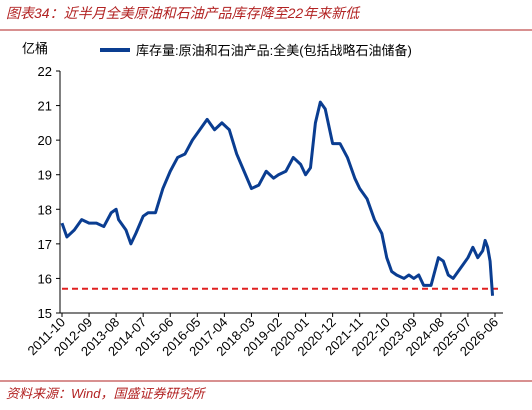 The height and width of the screenshot is (410, 532). What do you see at coordinates (45, 278) in the screenshot?
I see `y-tick-label: 16` at bounding box center [45, 278].